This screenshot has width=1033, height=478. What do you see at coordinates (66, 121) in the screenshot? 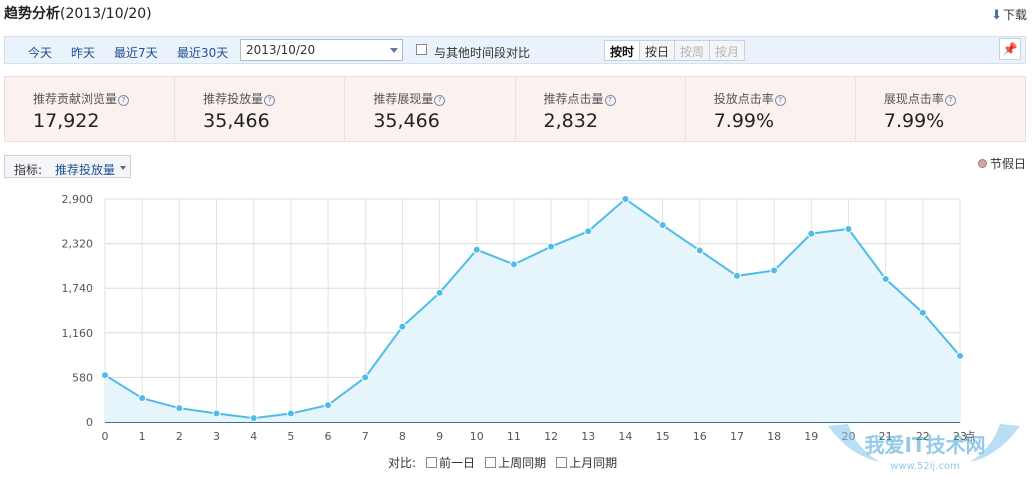
I see `metric-value: 17,922` at bounding box center [66, 121].